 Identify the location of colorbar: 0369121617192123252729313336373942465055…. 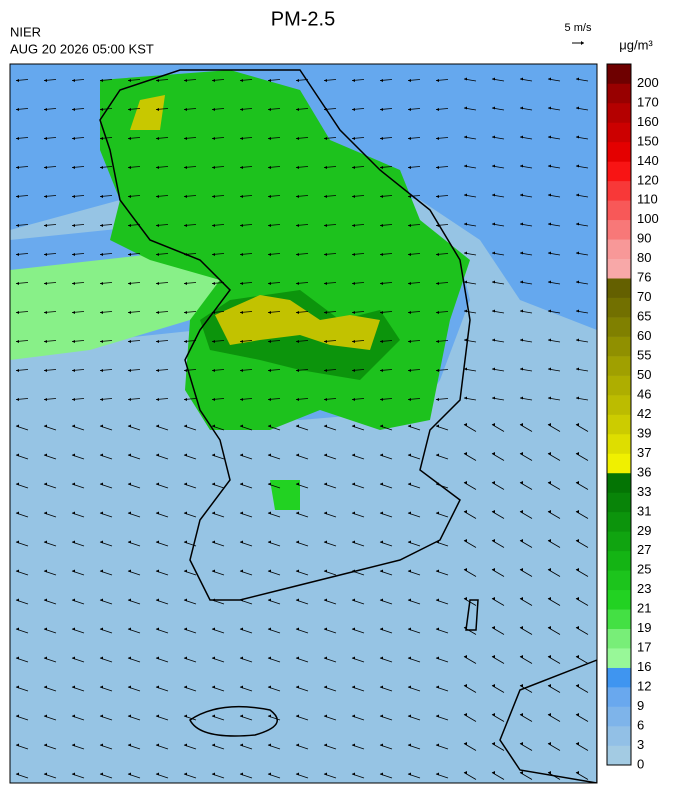
(632, 417).